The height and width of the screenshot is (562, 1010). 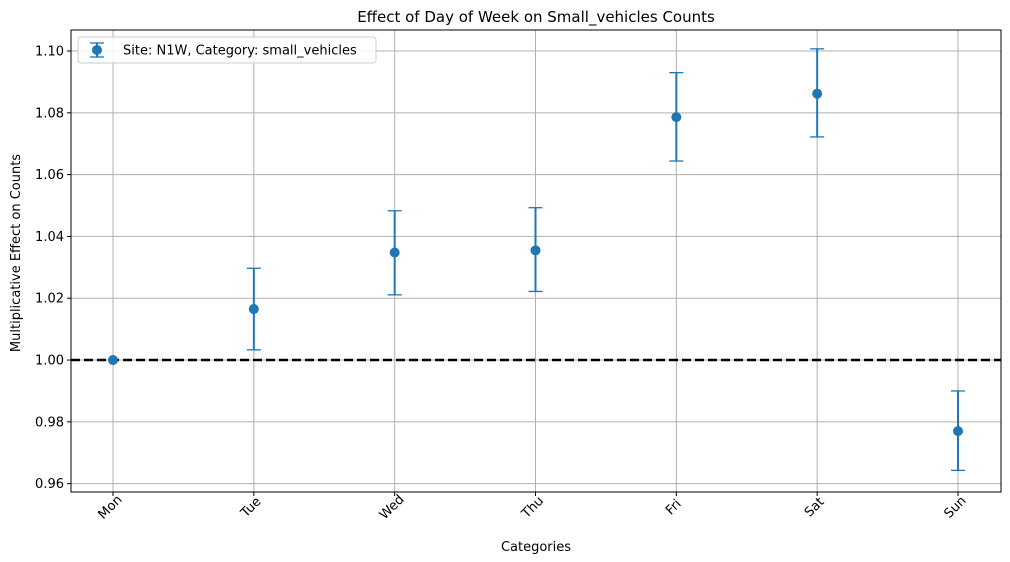 I want to click on y-tick-label: 0.98, so click(x=49, y=422).